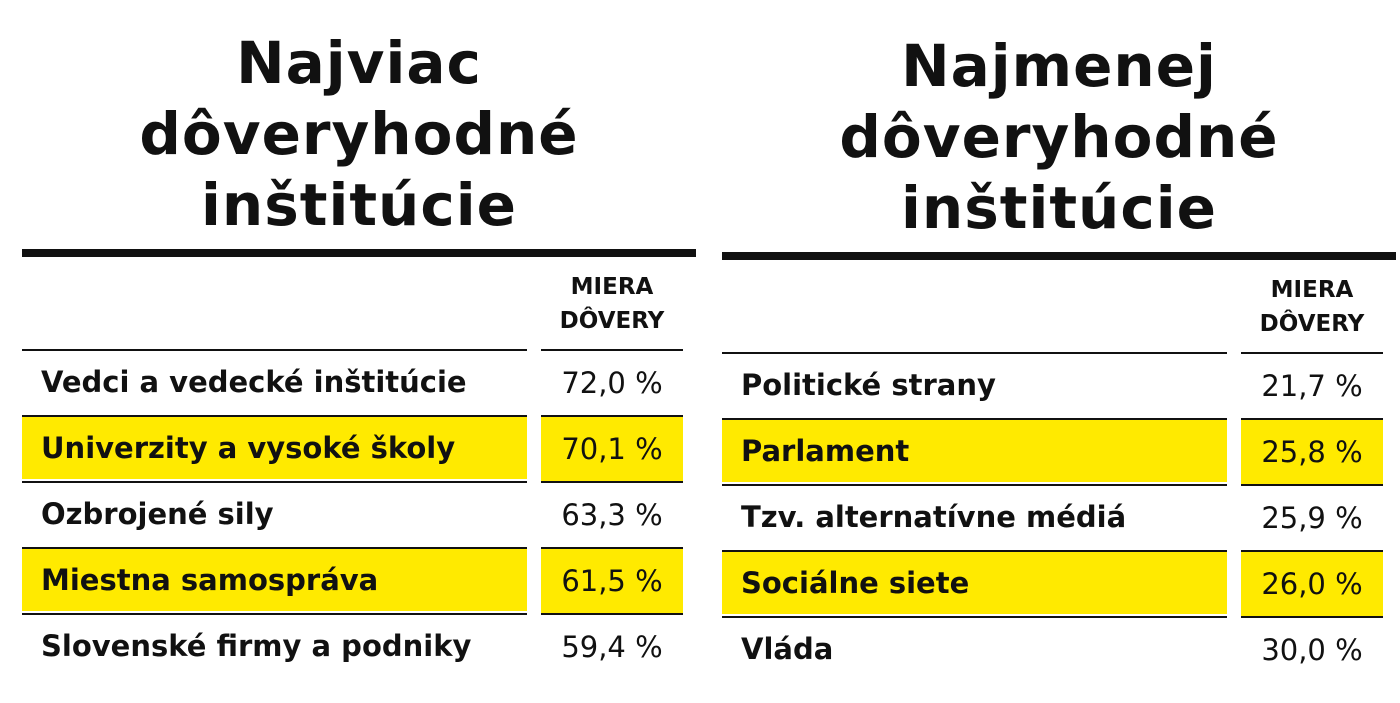 The width and height of the screenshot is (1400, 703). What do you see at coordinates (274, 645) in the screenshot?
I see `institution-name: Slovenské firmy a podniky` at bounding box center [274, 645].